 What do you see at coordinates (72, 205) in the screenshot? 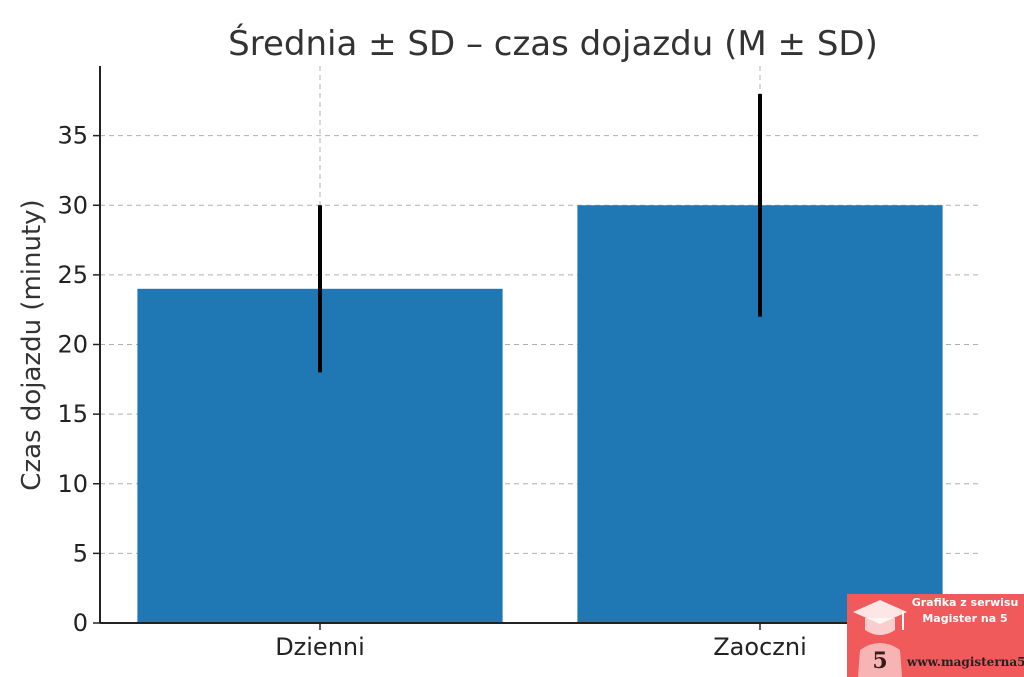
I see `y-tick-label: 30` at bounding box center [72, 205].